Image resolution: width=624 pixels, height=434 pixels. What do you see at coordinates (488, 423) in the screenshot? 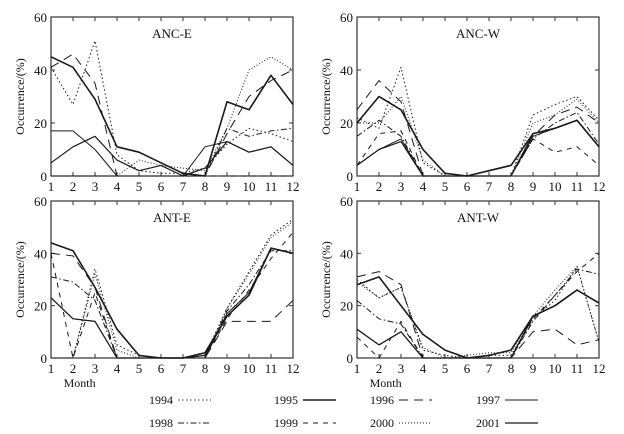
I see `legend-label: 2001` at bounding box center [488, 423].